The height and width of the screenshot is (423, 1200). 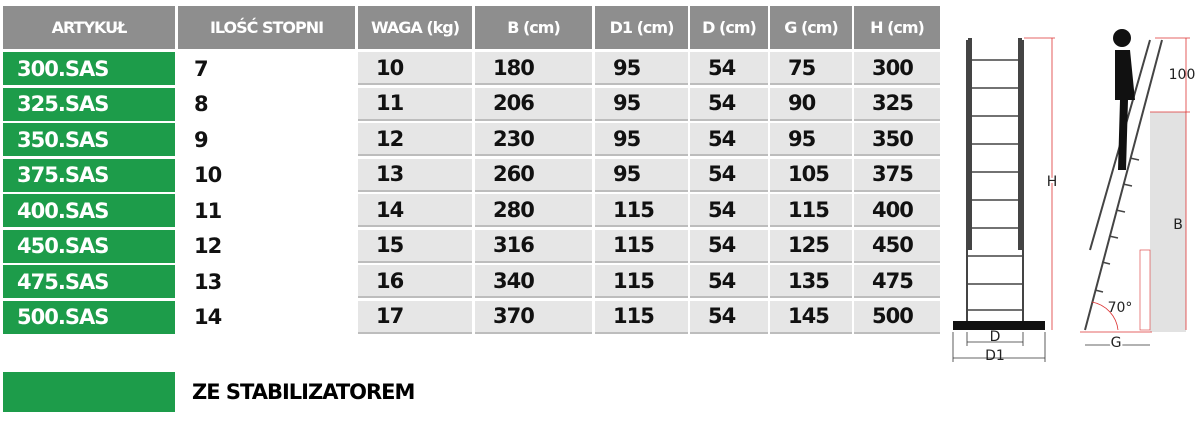 I want to click on article-code: 300.SAS, so click(x=89, y=68).